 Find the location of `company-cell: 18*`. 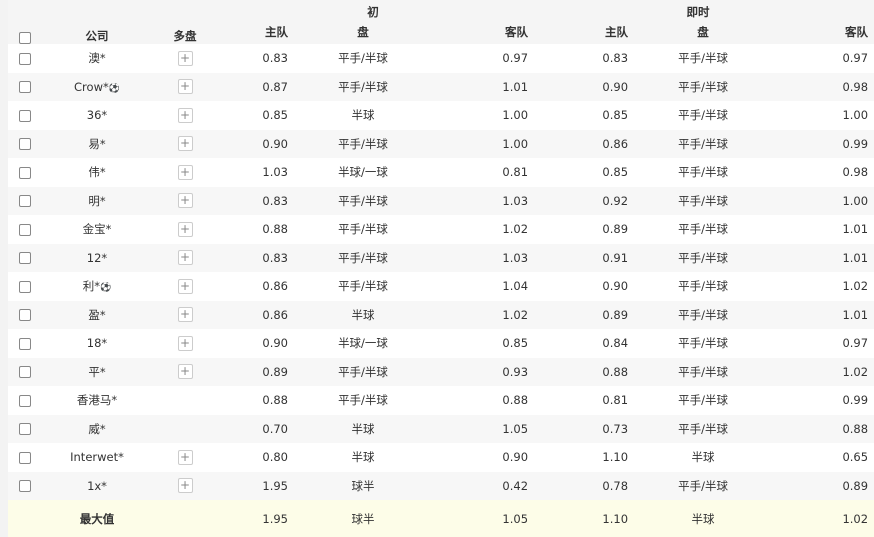

company-cell: 18* is located at coordinates (97, 343).